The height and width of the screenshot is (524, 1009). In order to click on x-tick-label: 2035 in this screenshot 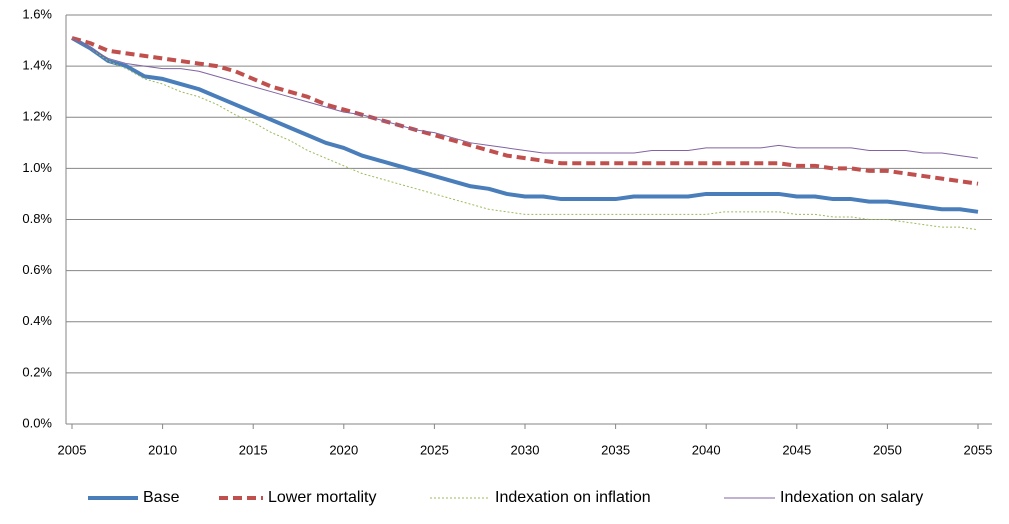, I will do `click(615, 449)`.